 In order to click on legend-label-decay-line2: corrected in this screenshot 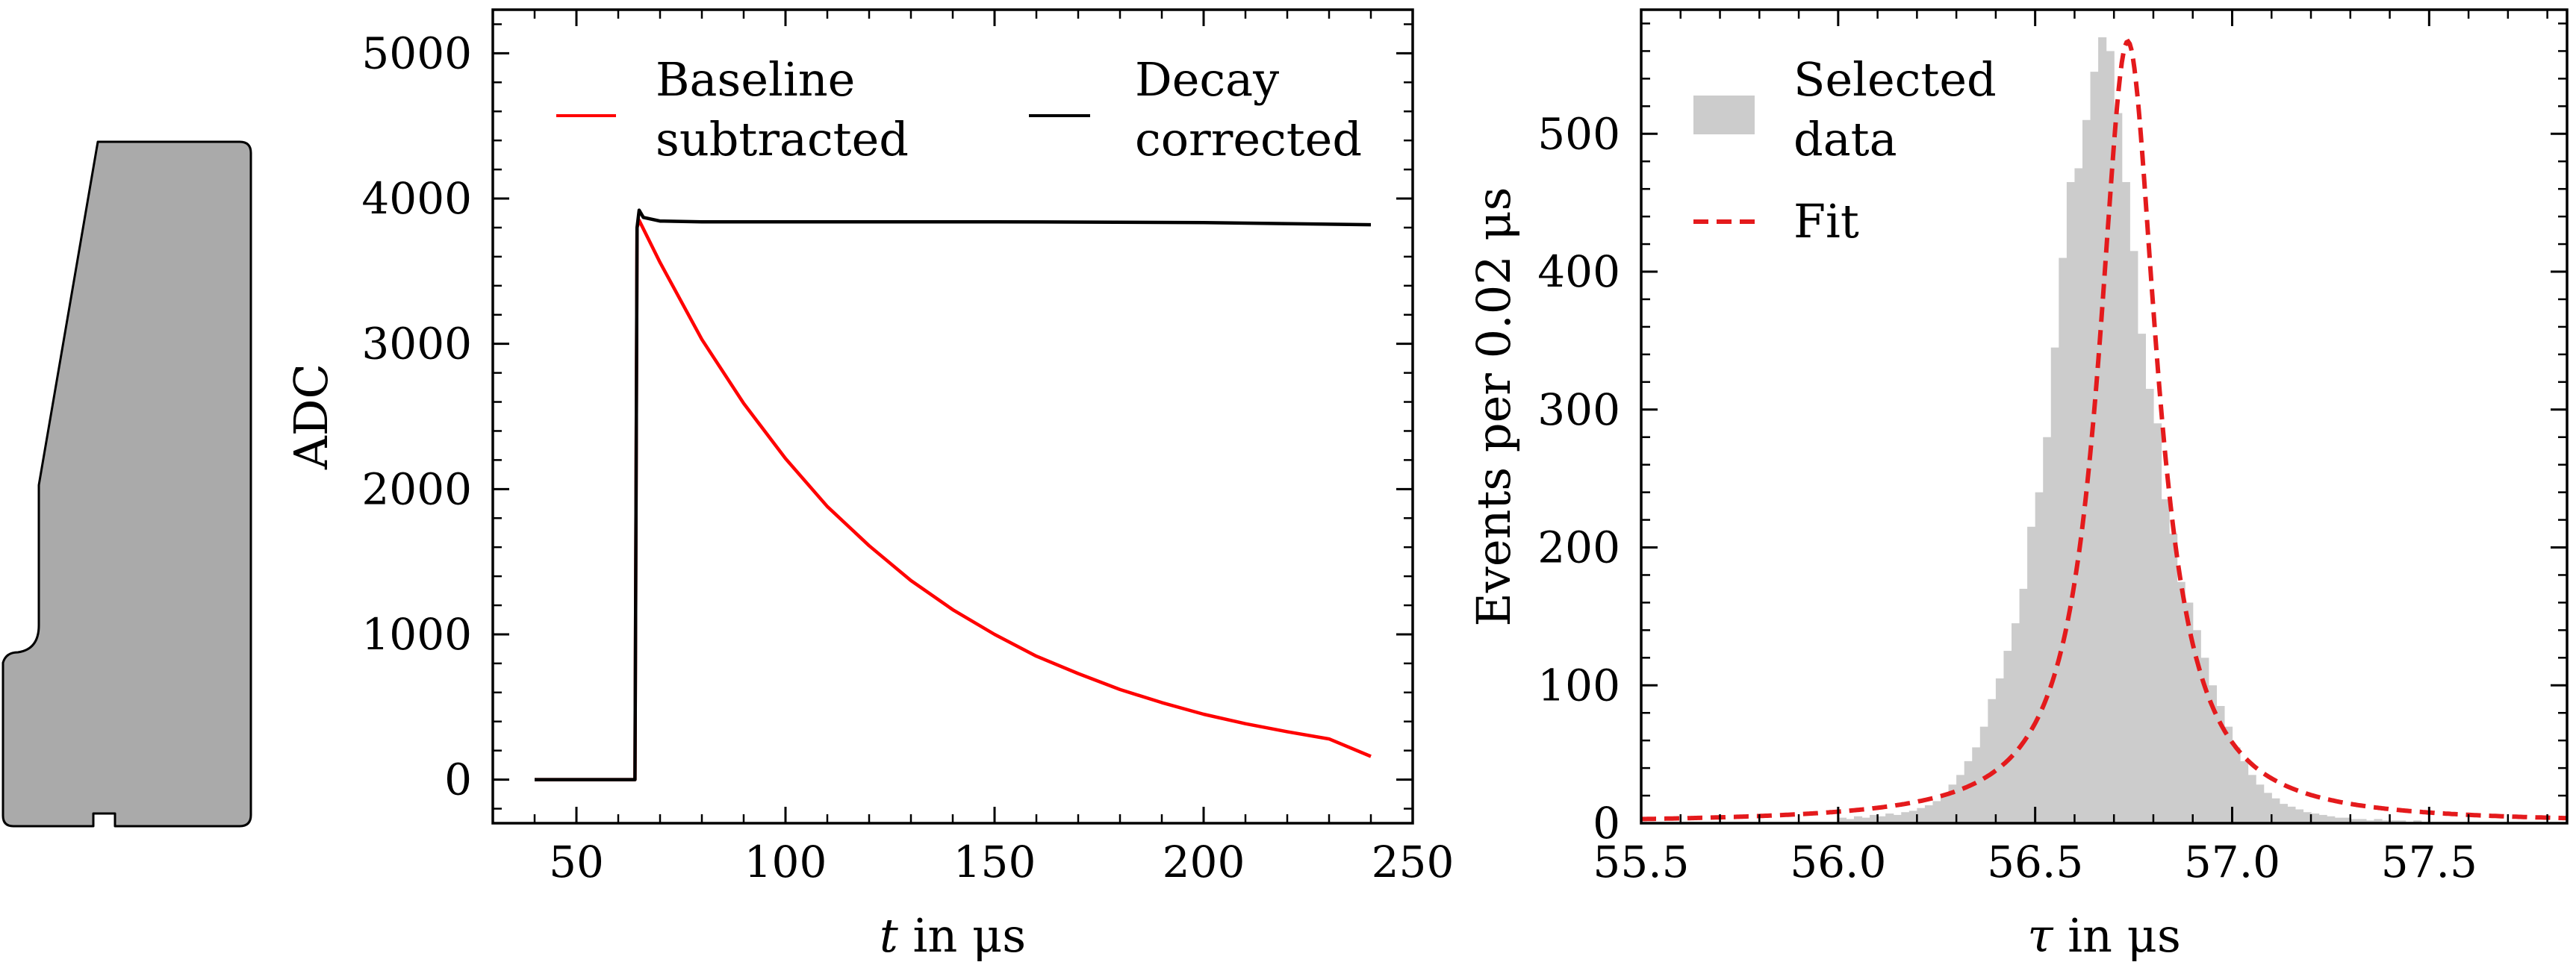, I will do `click(1248, 139)`.